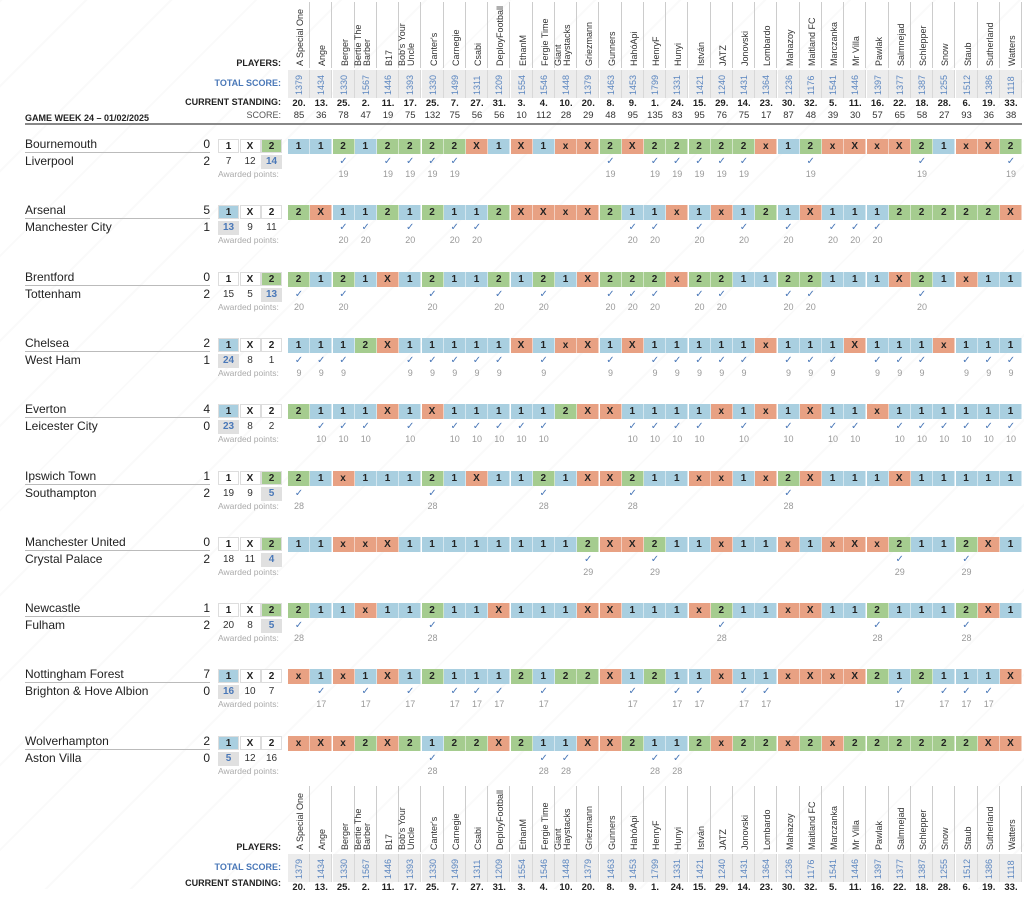 The height and width of the screenshot is (906, 1024). What do you see at coordinates (966, 62) in the screenshot?
I see `player-column: Staub 1512 6. 93` at bounding box center [966, 62].